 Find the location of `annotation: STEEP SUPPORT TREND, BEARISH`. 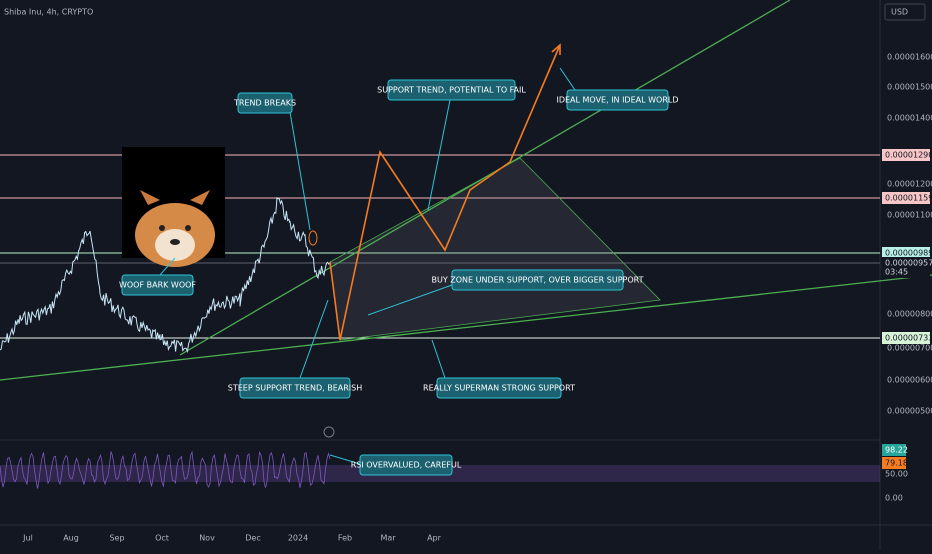

annotation: STEEP SUPPORT TREND, BEARISH is located at coordinates (295, 388).